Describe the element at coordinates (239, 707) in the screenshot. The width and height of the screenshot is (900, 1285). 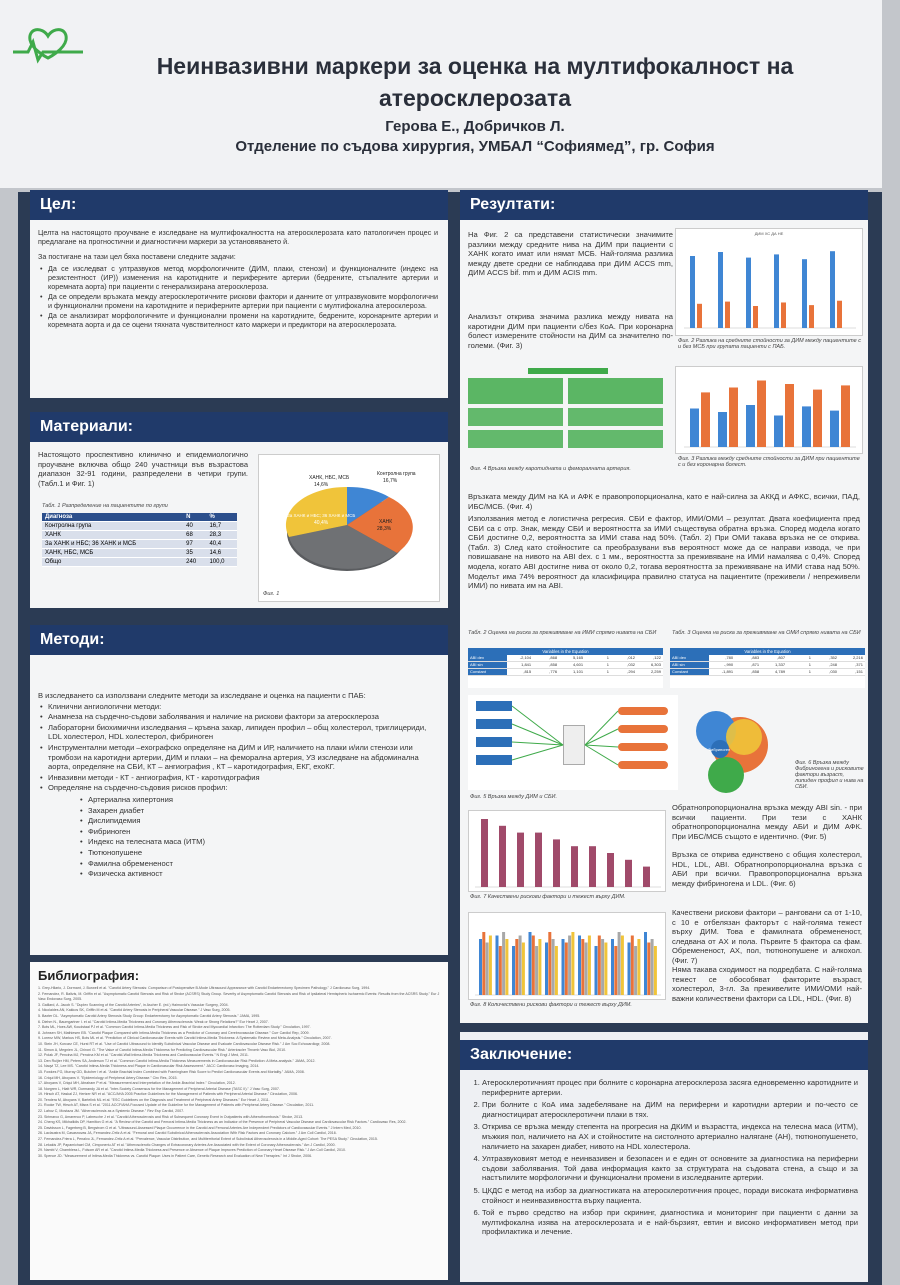
I see `list-item: Клинични ангиологични методи:` at that location.